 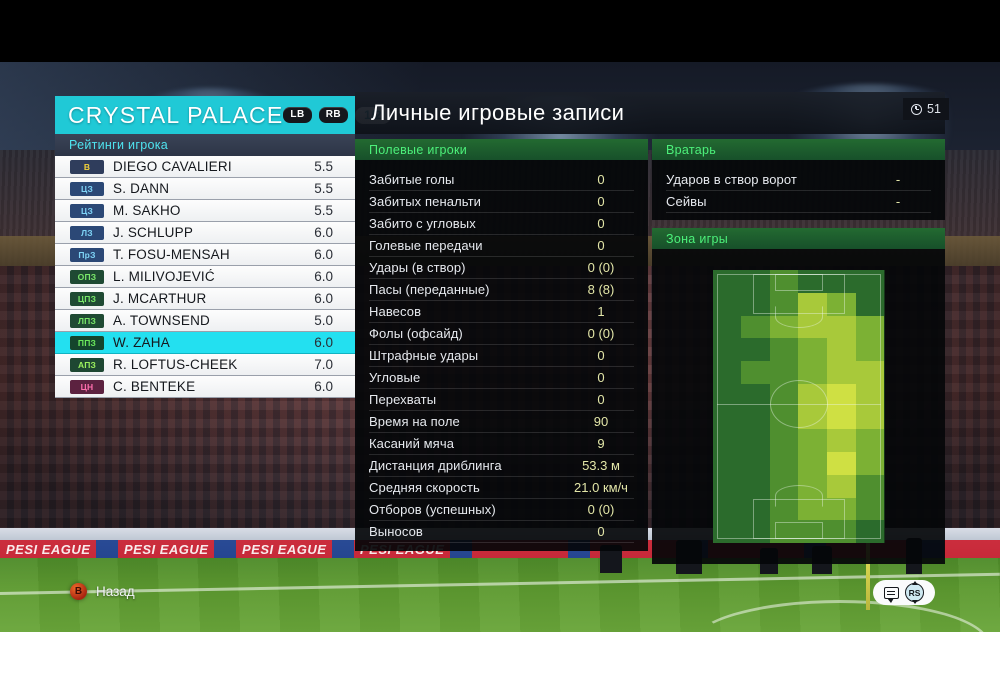 I want to click on stat-value: 1, so click(x=601, y=311).